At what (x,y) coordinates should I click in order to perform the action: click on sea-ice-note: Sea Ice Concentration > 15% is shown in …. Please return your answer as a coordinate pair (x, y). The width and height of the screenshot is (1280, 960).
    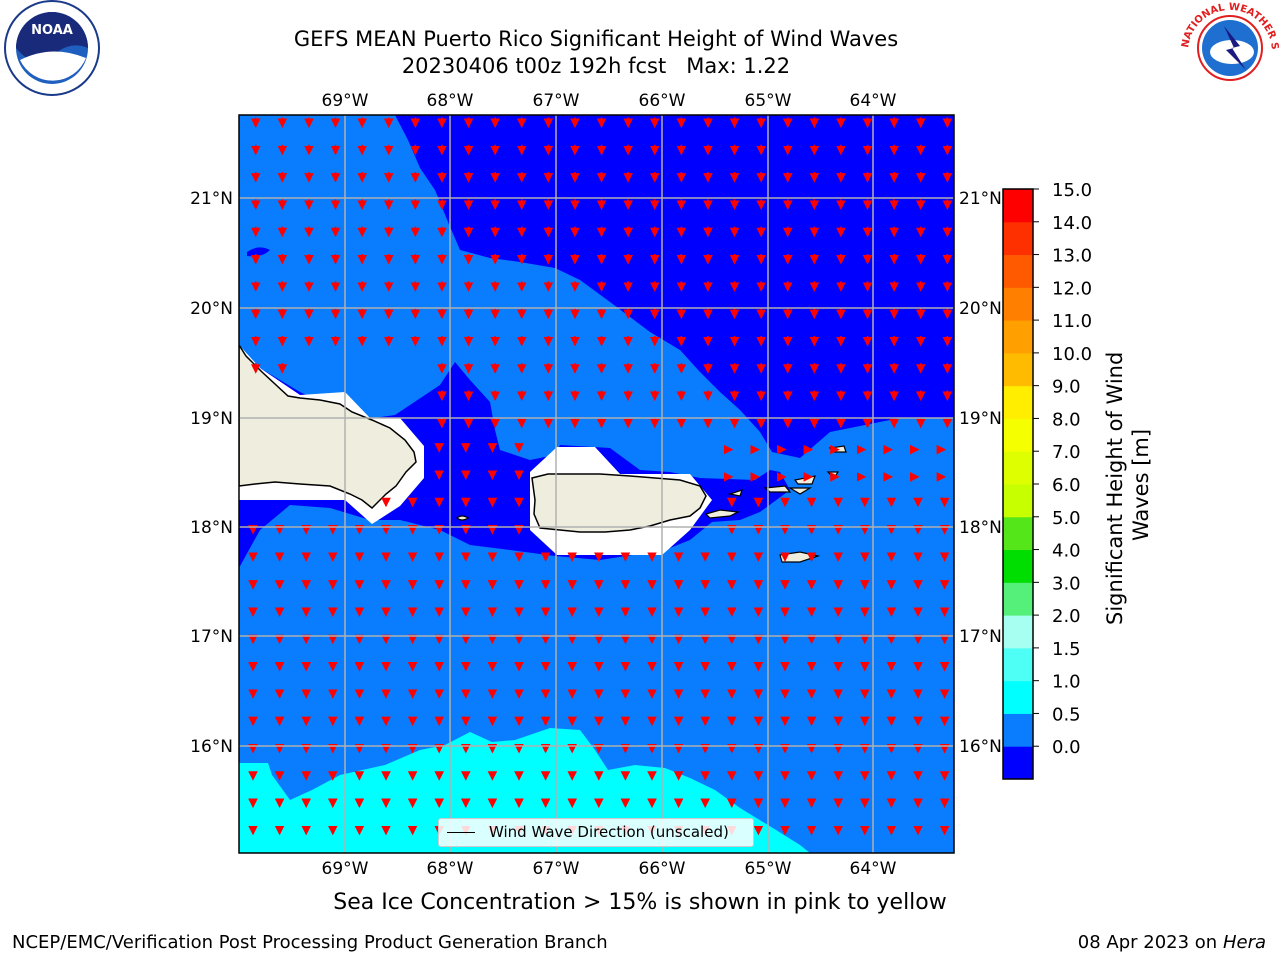
    Looking at the image, I should click on (640, 902).